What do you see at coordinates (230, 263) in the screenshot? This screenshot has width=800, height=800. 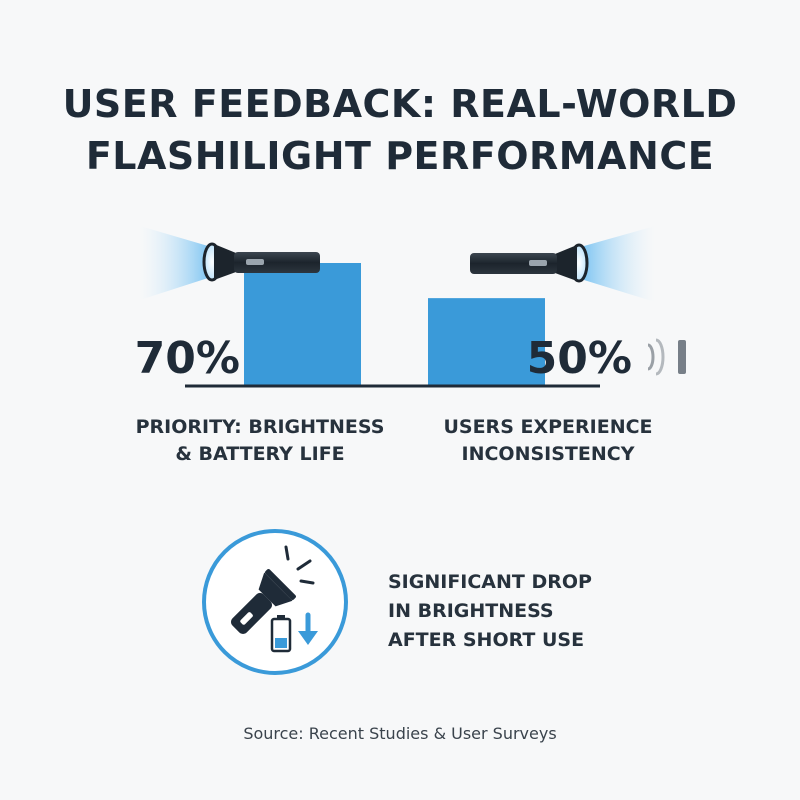 I see `flashlight-left-icon` at bounding box center [230, 263].